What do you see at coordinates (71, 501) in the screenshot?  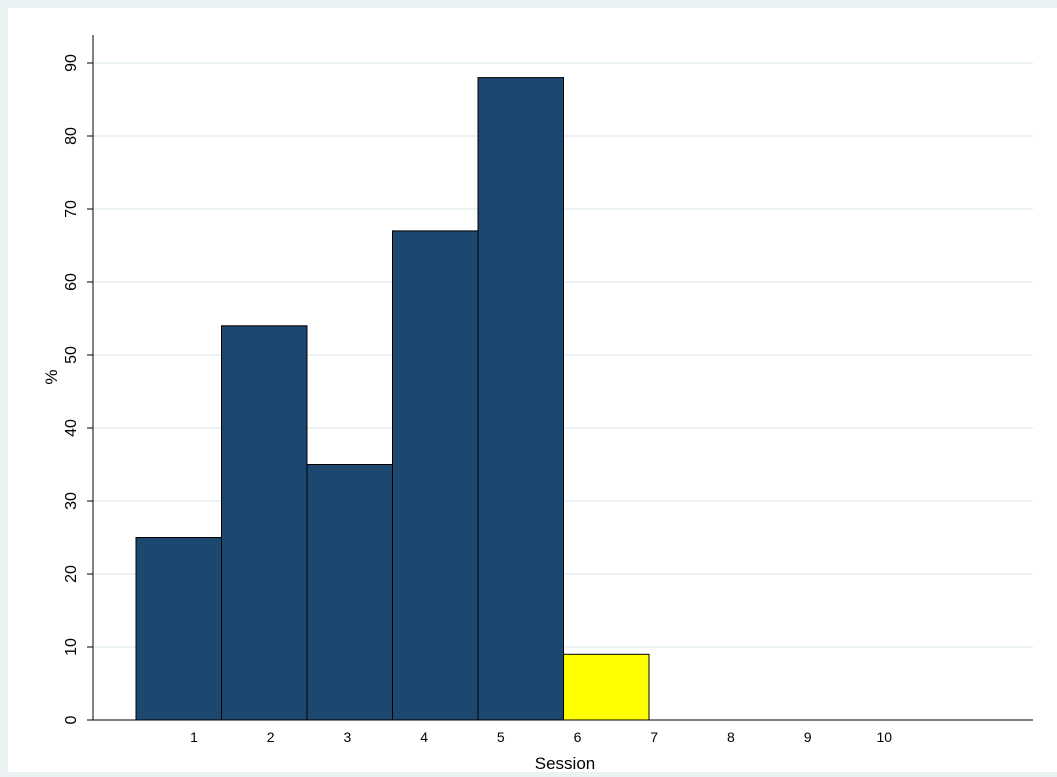 I see `y-tick-label: 30` at bounding box center [71, 501].